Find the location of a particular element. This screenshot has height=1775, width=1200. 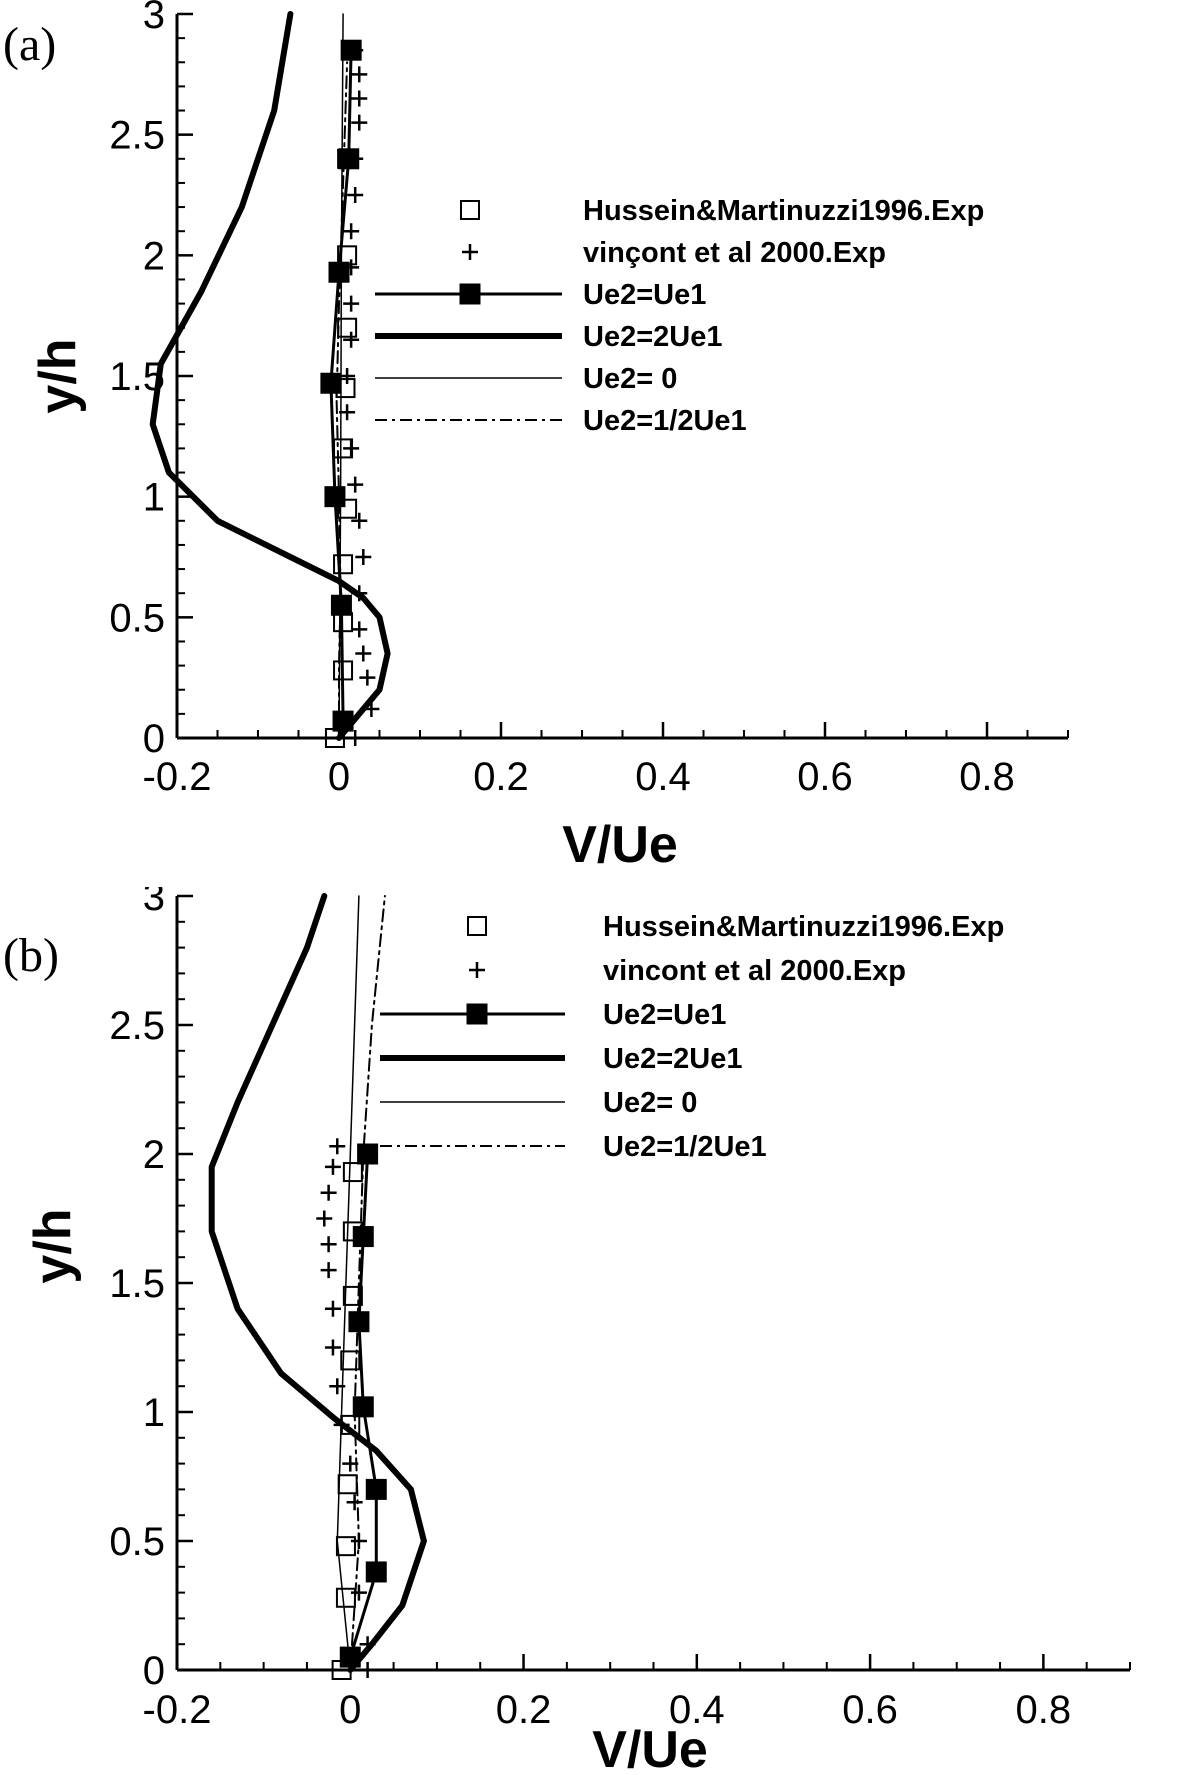

series-plus is located at coordinates (359, 394).